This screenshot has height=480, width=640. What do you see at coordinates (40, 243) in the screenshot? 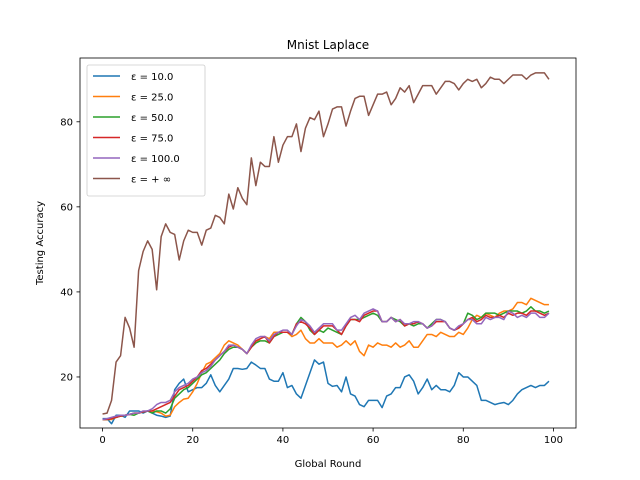
I see `y-axis-label: Testing Accuracy` at bounding box center [40, 243].